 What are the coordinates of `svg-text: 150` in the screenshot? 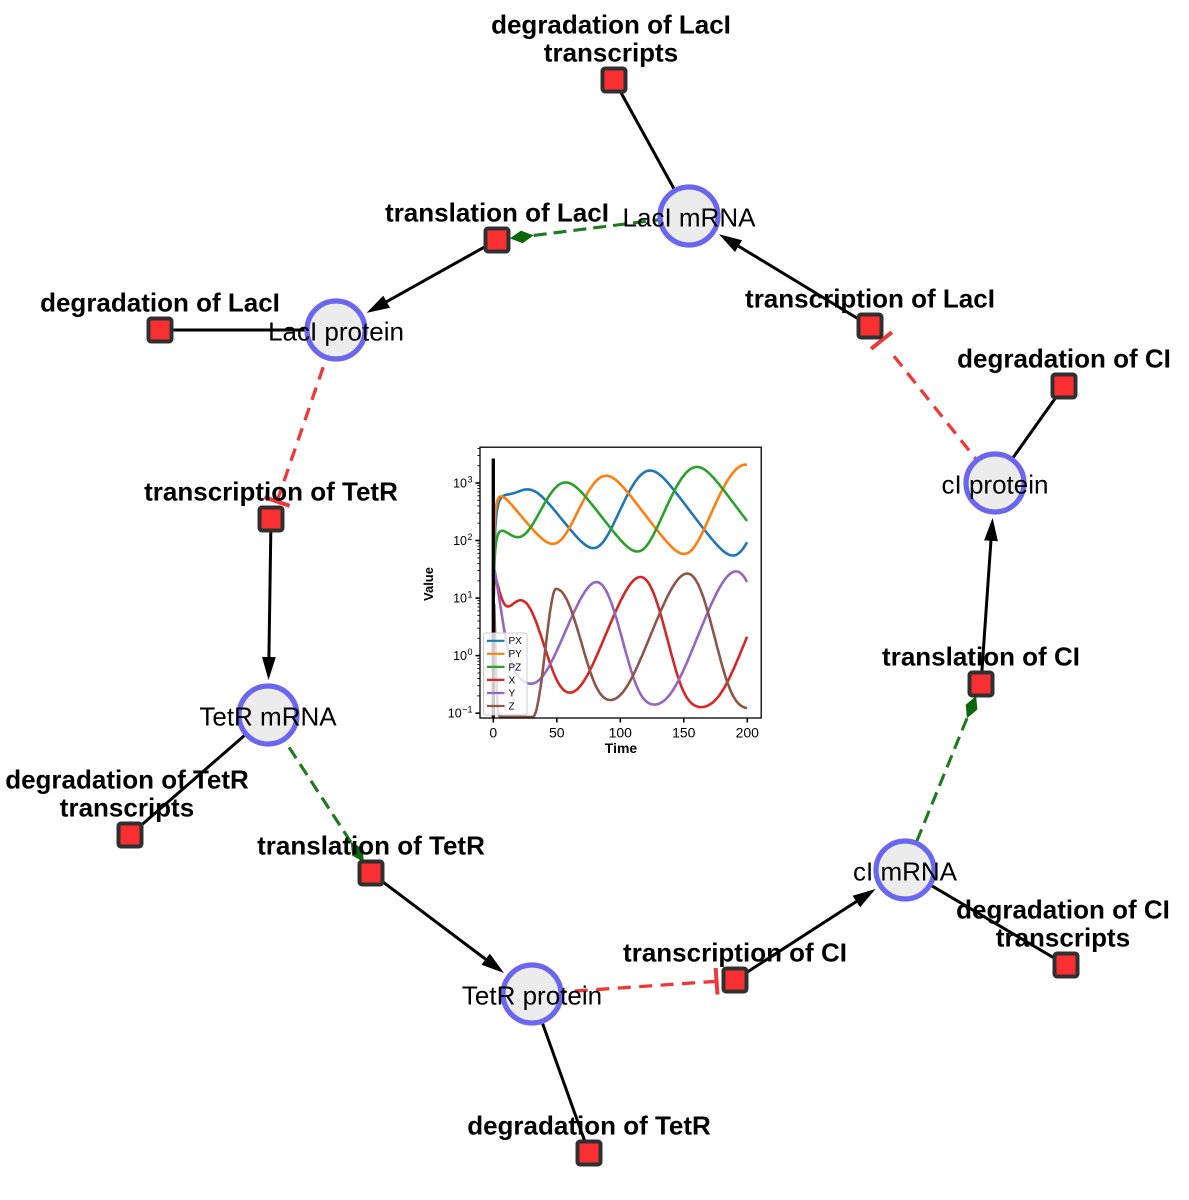 It's located at (684, 733).